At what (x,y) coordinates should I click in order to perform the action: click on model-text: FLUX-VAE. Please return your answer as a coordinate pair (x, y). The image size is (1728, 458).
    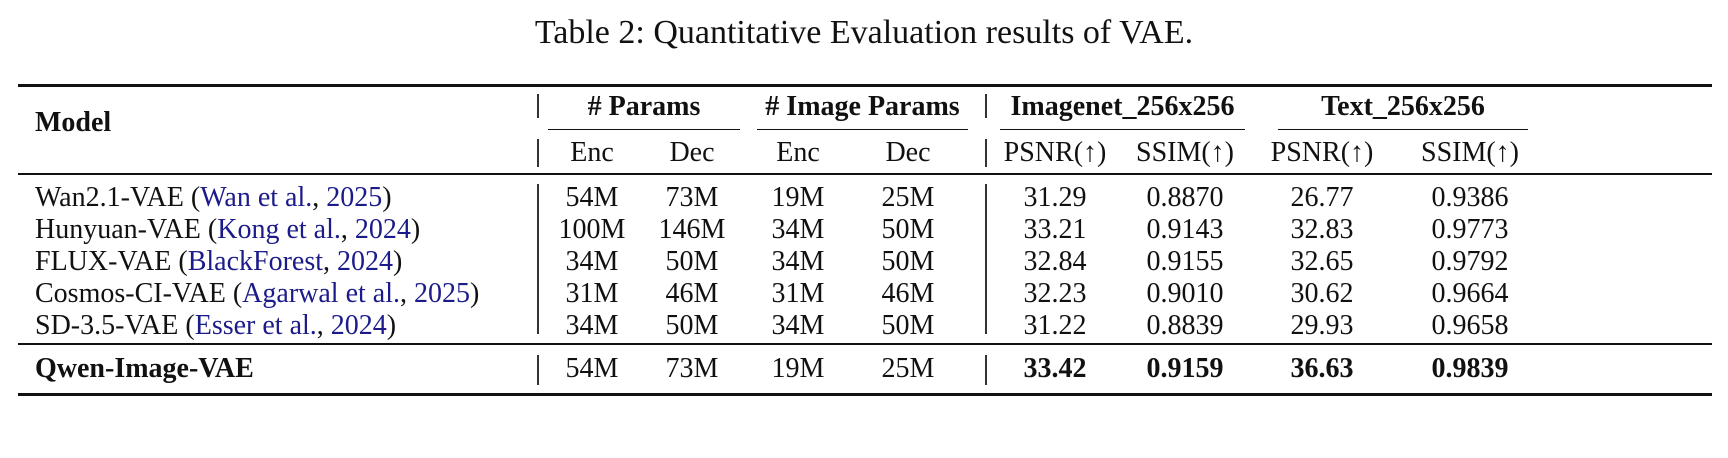
    Looking at the image, I should click on (103, 261).